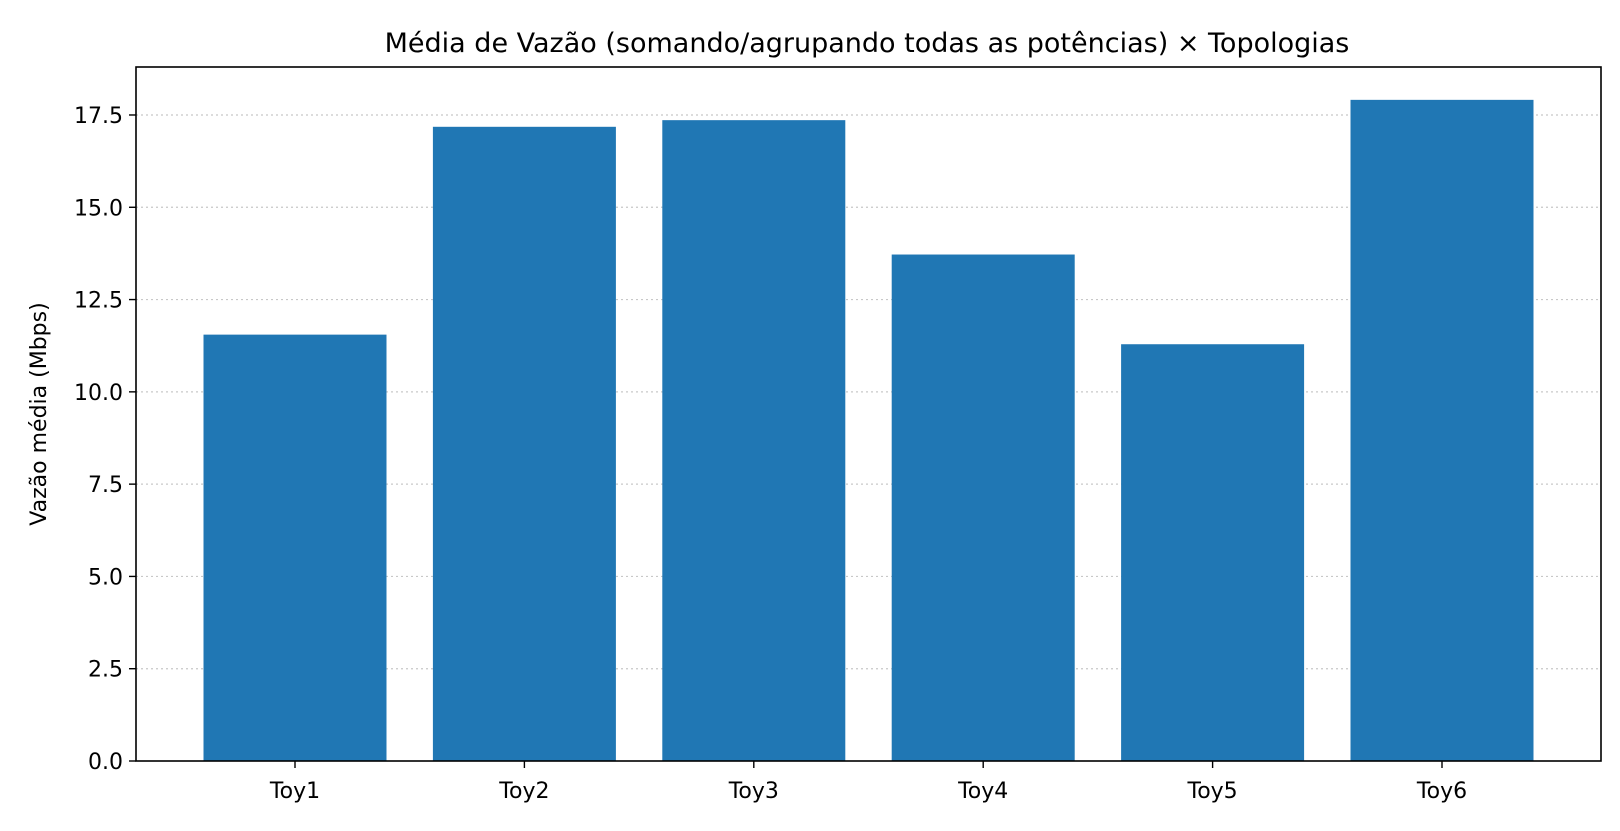 Image resolution: width=1620 pixels, height=831 pixels. Describe the element at coordinates (105, 577) in the screenshot. I see `y-tick-label: 5.0` at that location.